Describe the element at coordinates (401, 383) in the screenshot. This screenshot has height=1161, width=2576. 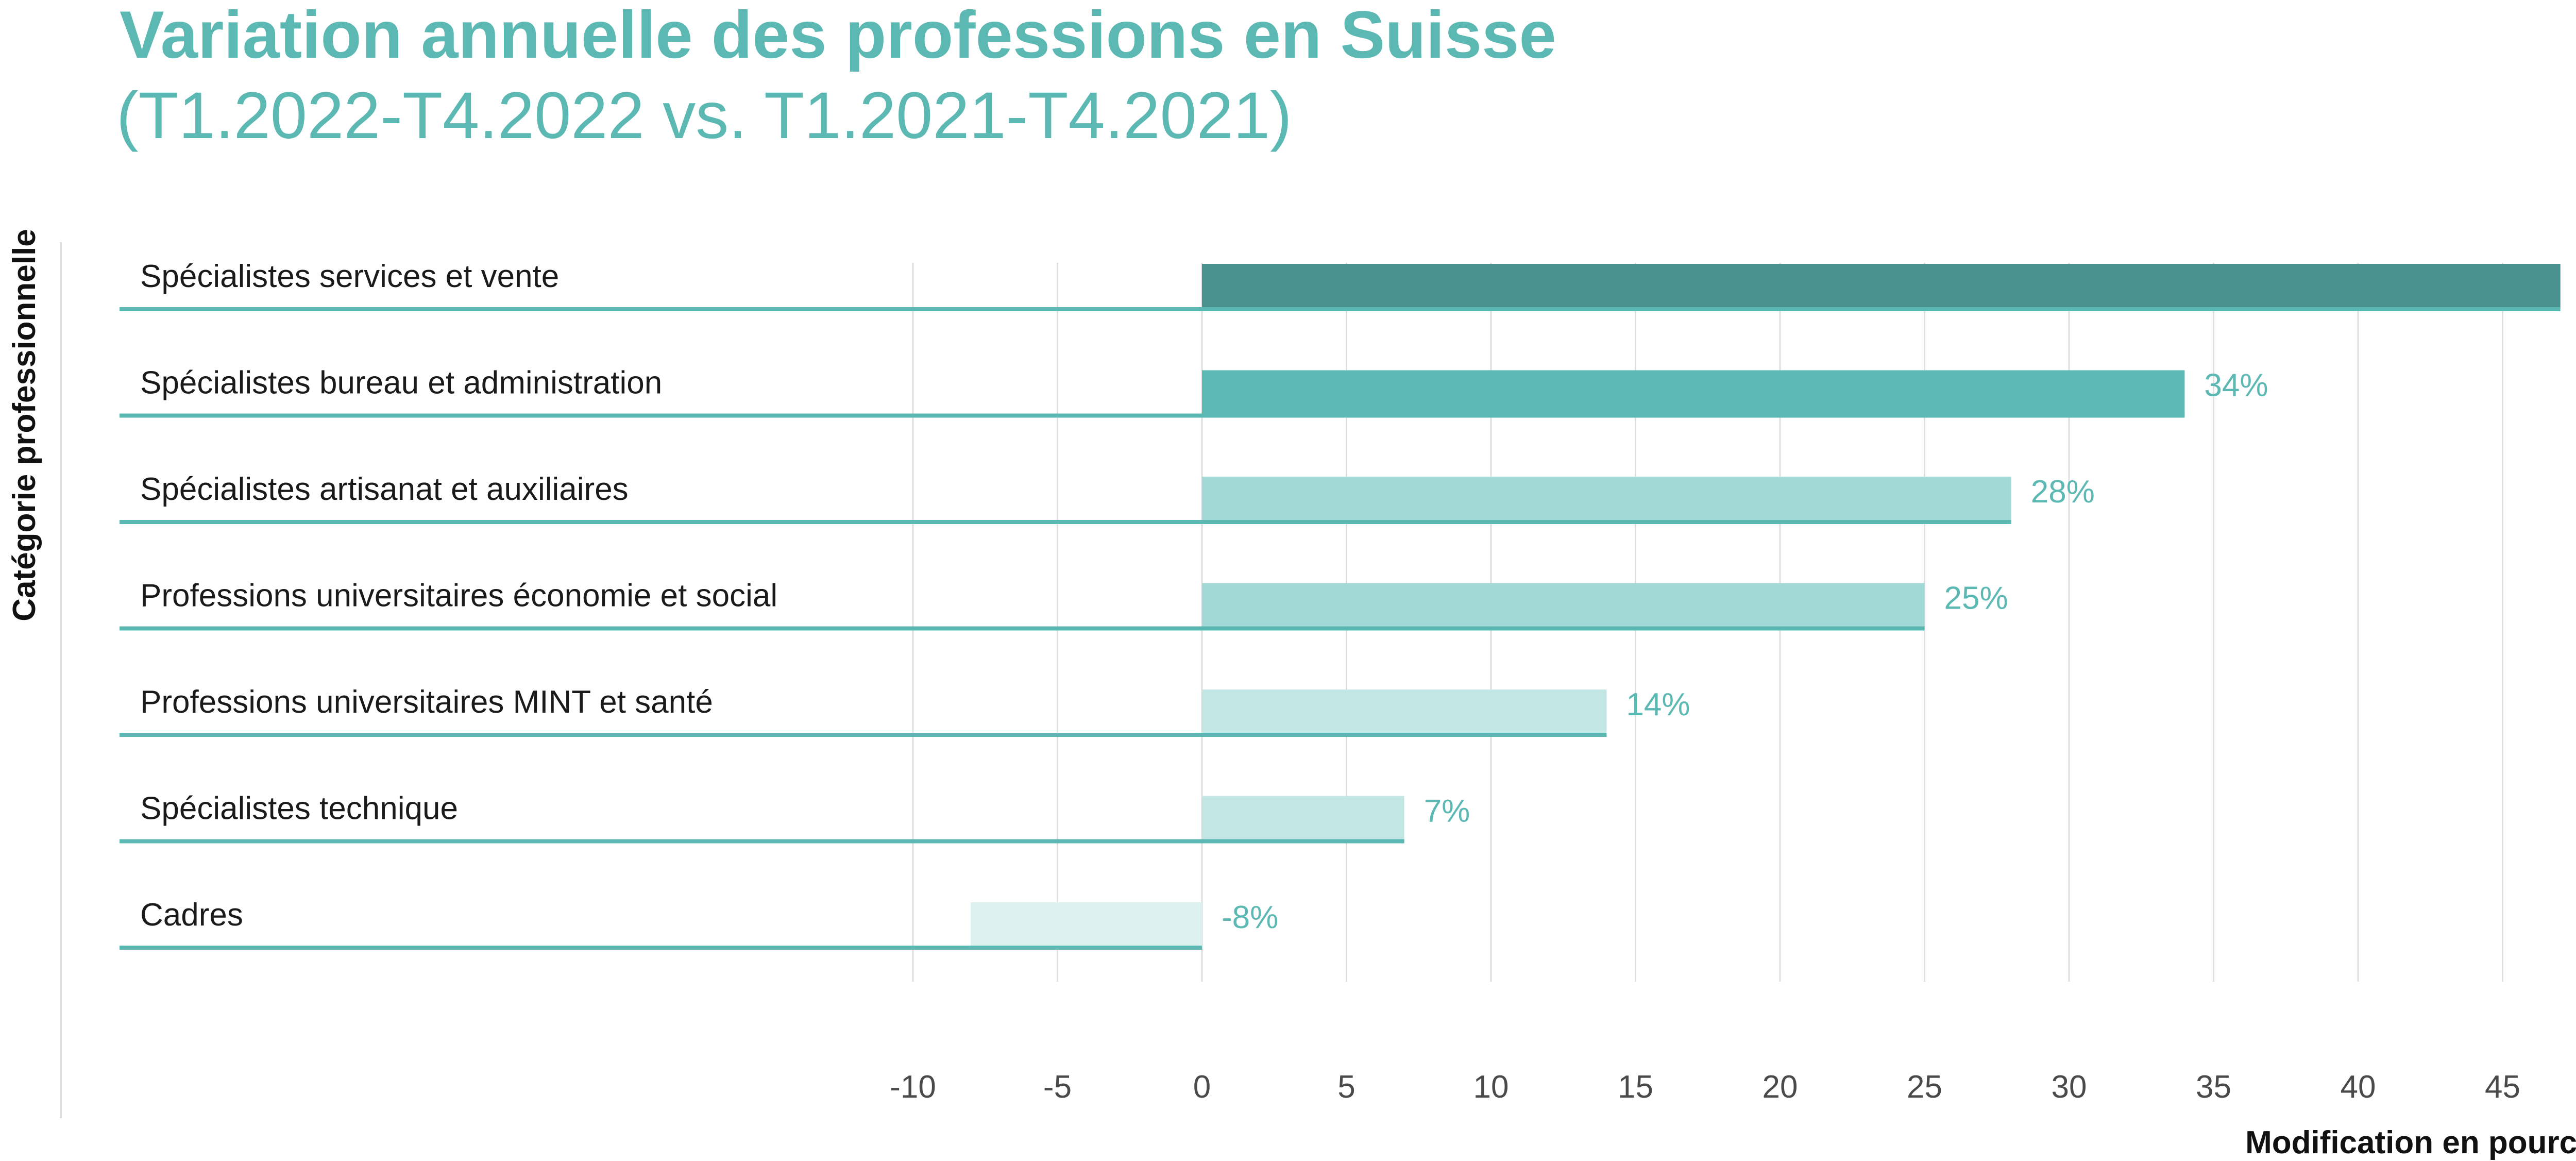
I see `category-label: Spécialistes bureau et administration` at that location.